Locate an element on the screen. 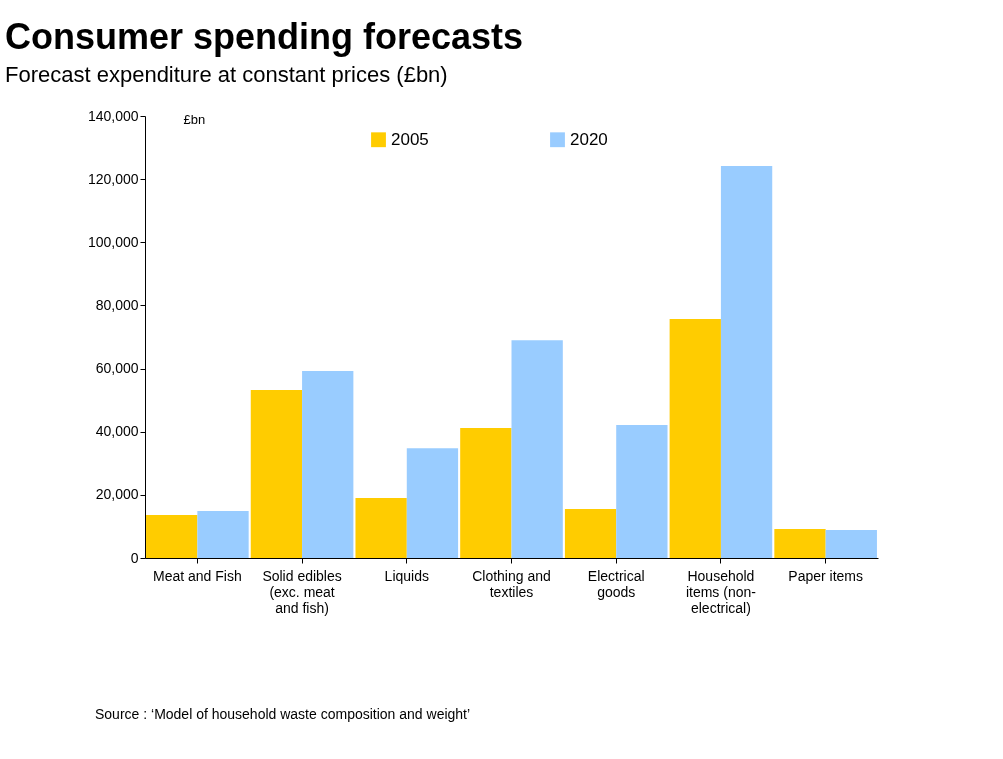 The width and height of the screenshot is (1003, 759). y-tick-label: 100,000 is located at coordinates (113, 241).